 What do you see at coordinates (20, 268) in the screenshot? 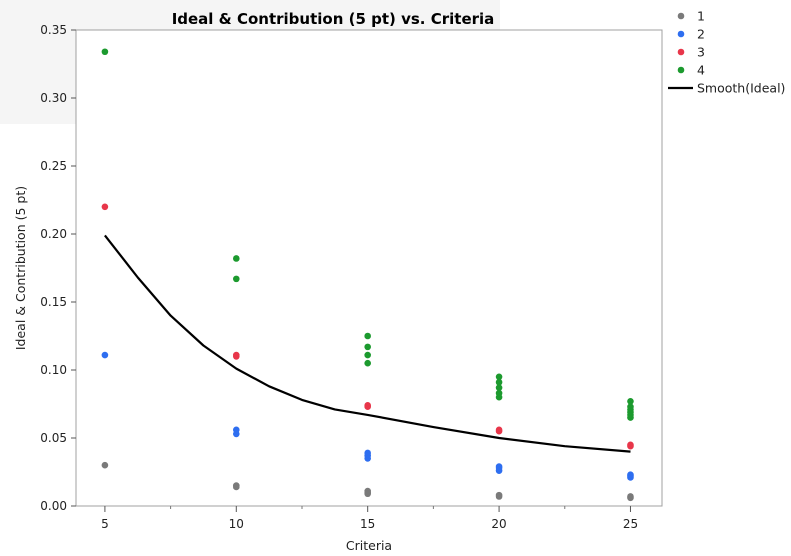
I see `y-axis-label: Ideal & Contribution (5 pt)` at bounding box center [20, 268].